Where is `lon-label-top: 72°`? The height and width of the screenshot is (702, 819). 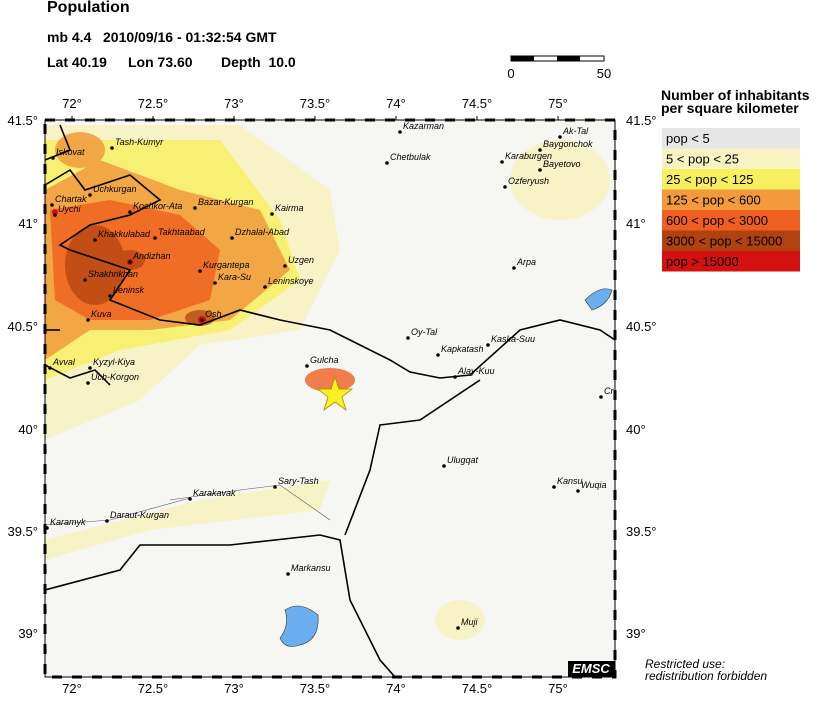
lon-label-top: 72° is located at coordinates (72, 103).